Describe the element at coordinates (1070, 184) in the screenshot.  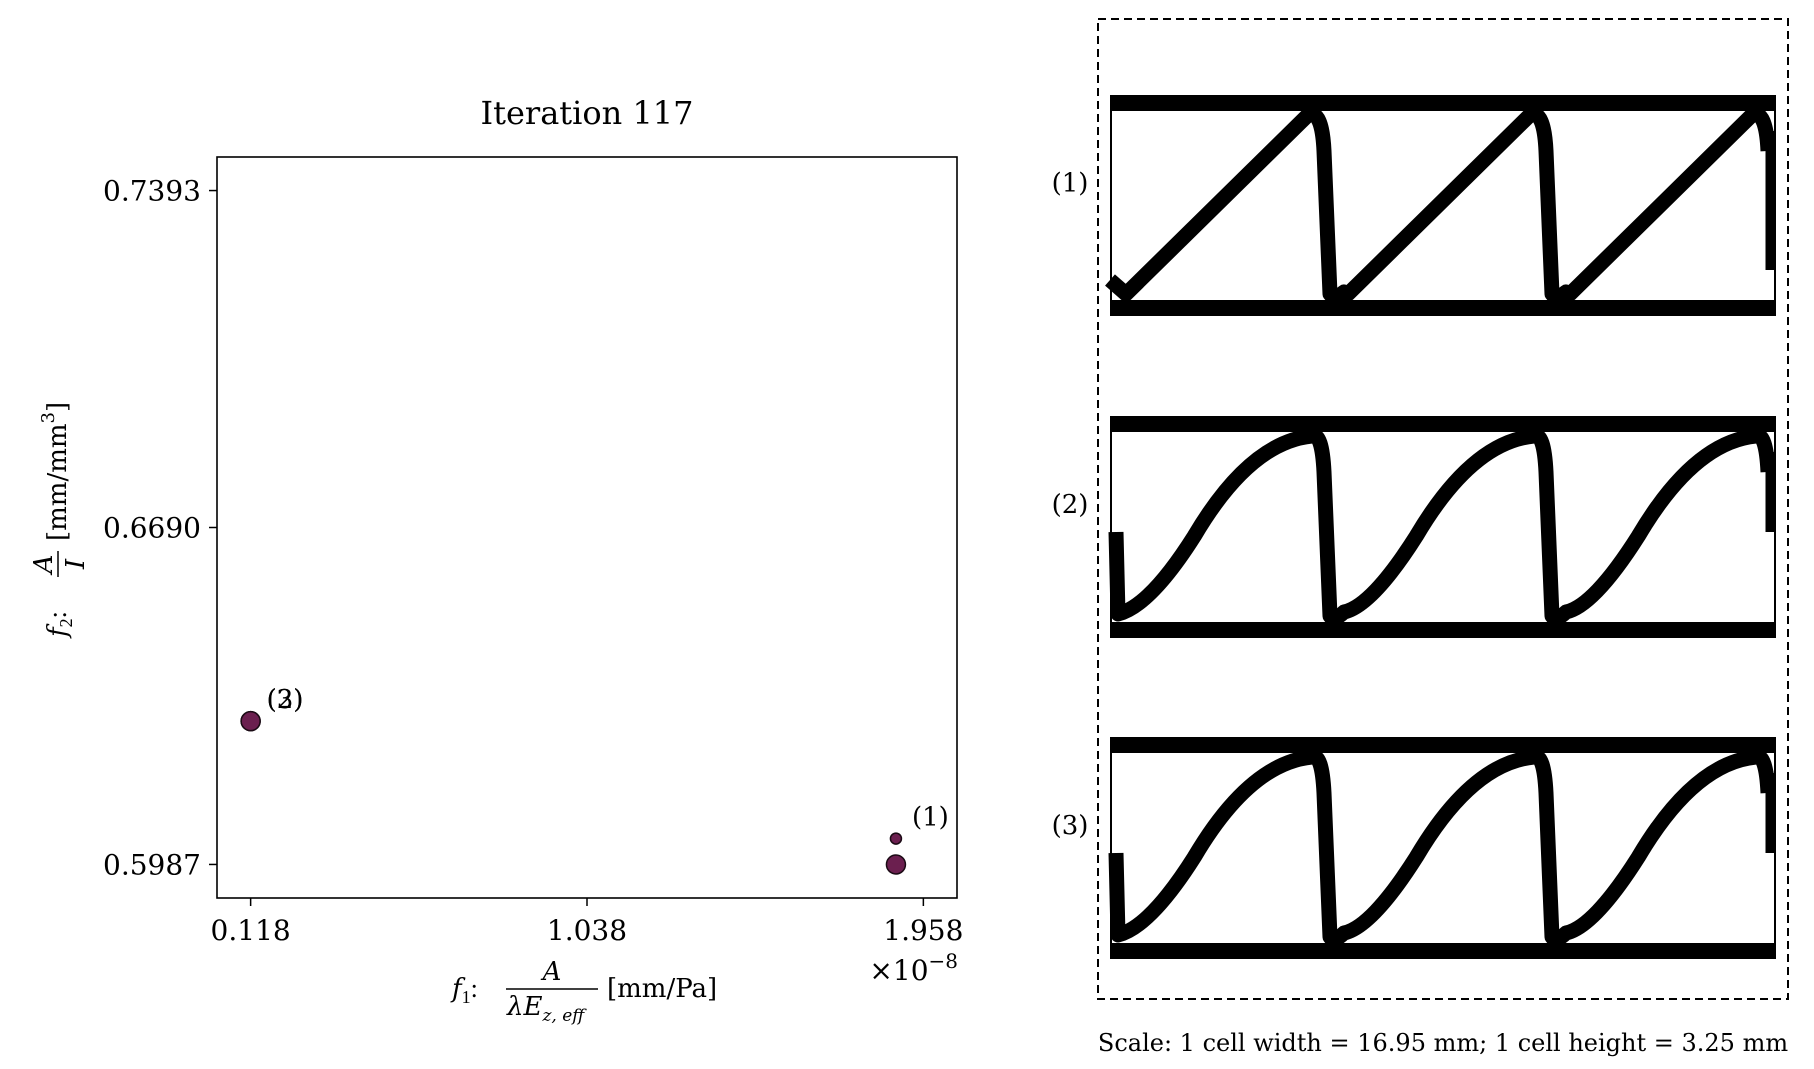
I see `structure-label: (1)` at that location.